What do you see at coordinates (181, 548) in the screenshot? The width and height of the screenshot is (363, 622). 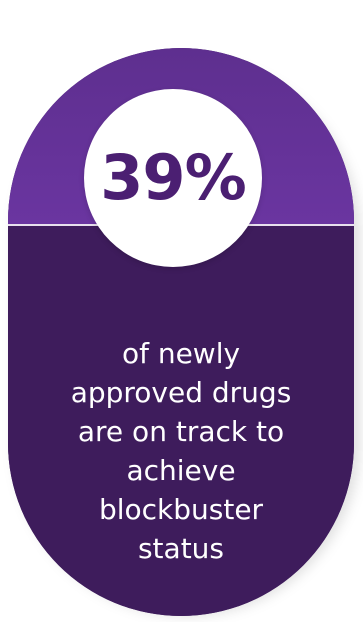 I see `caption-line: status` at bounding box center [181, 548].